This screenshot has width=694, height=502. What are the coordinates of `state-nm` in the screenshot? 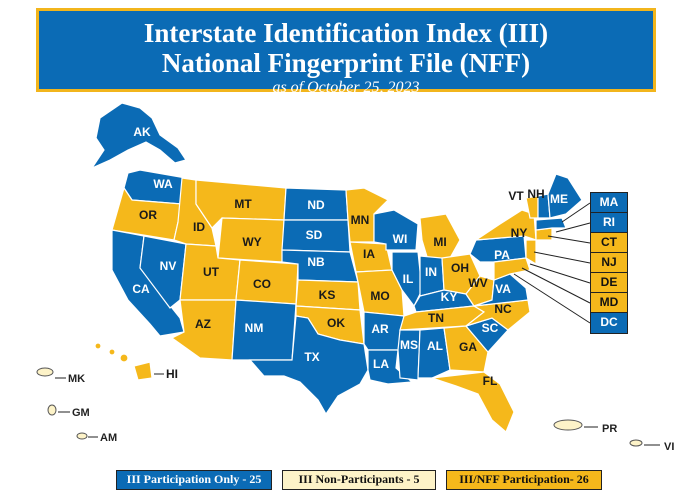 It's located at (264, 330).